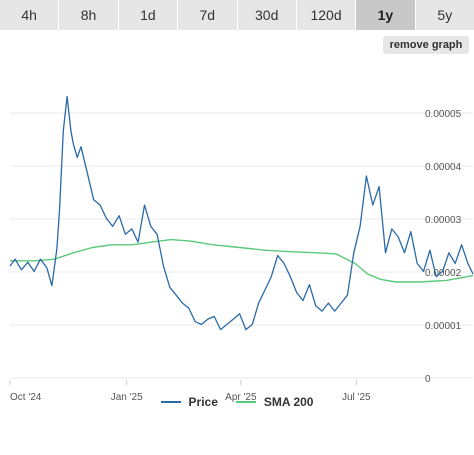 The image size is (474, 455). What do you see at coordinates (89, 15) in the screenshot?
I see `tab-8h: 8h` at bounding box center [89, 15].